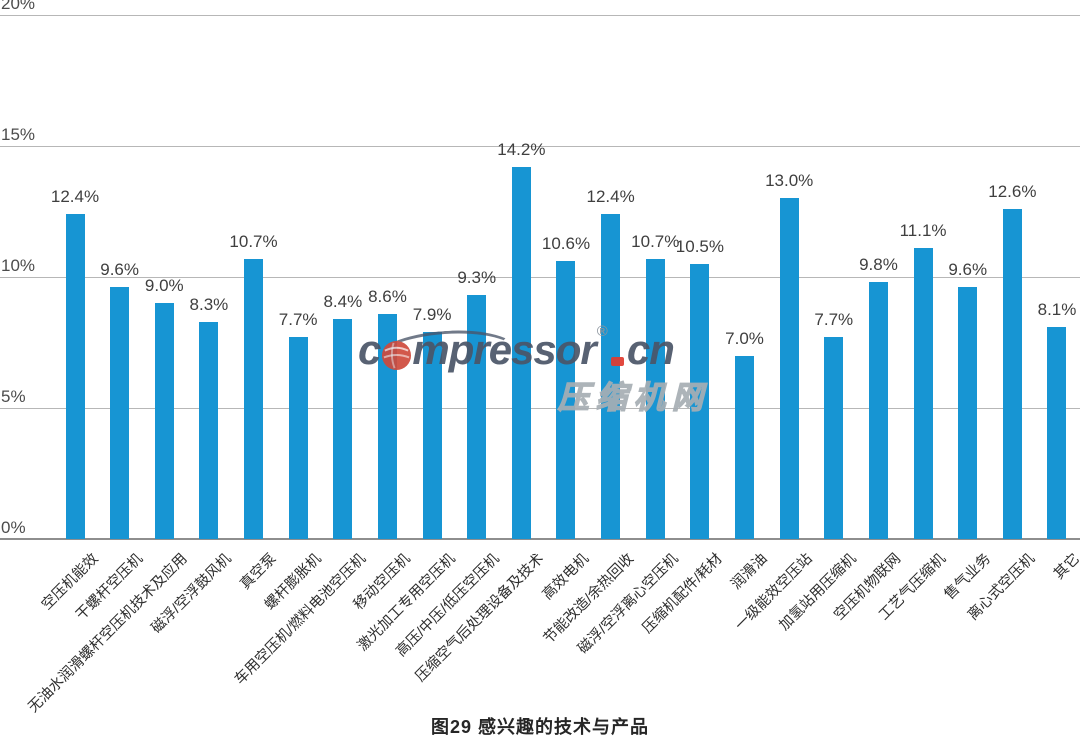 The height and width of the screenshot is (744, 1080). What do you see at coordinates (566, 244) in the screenshot?
I see `bar-value-label: 10.6%` at bounding box center [566, 244].